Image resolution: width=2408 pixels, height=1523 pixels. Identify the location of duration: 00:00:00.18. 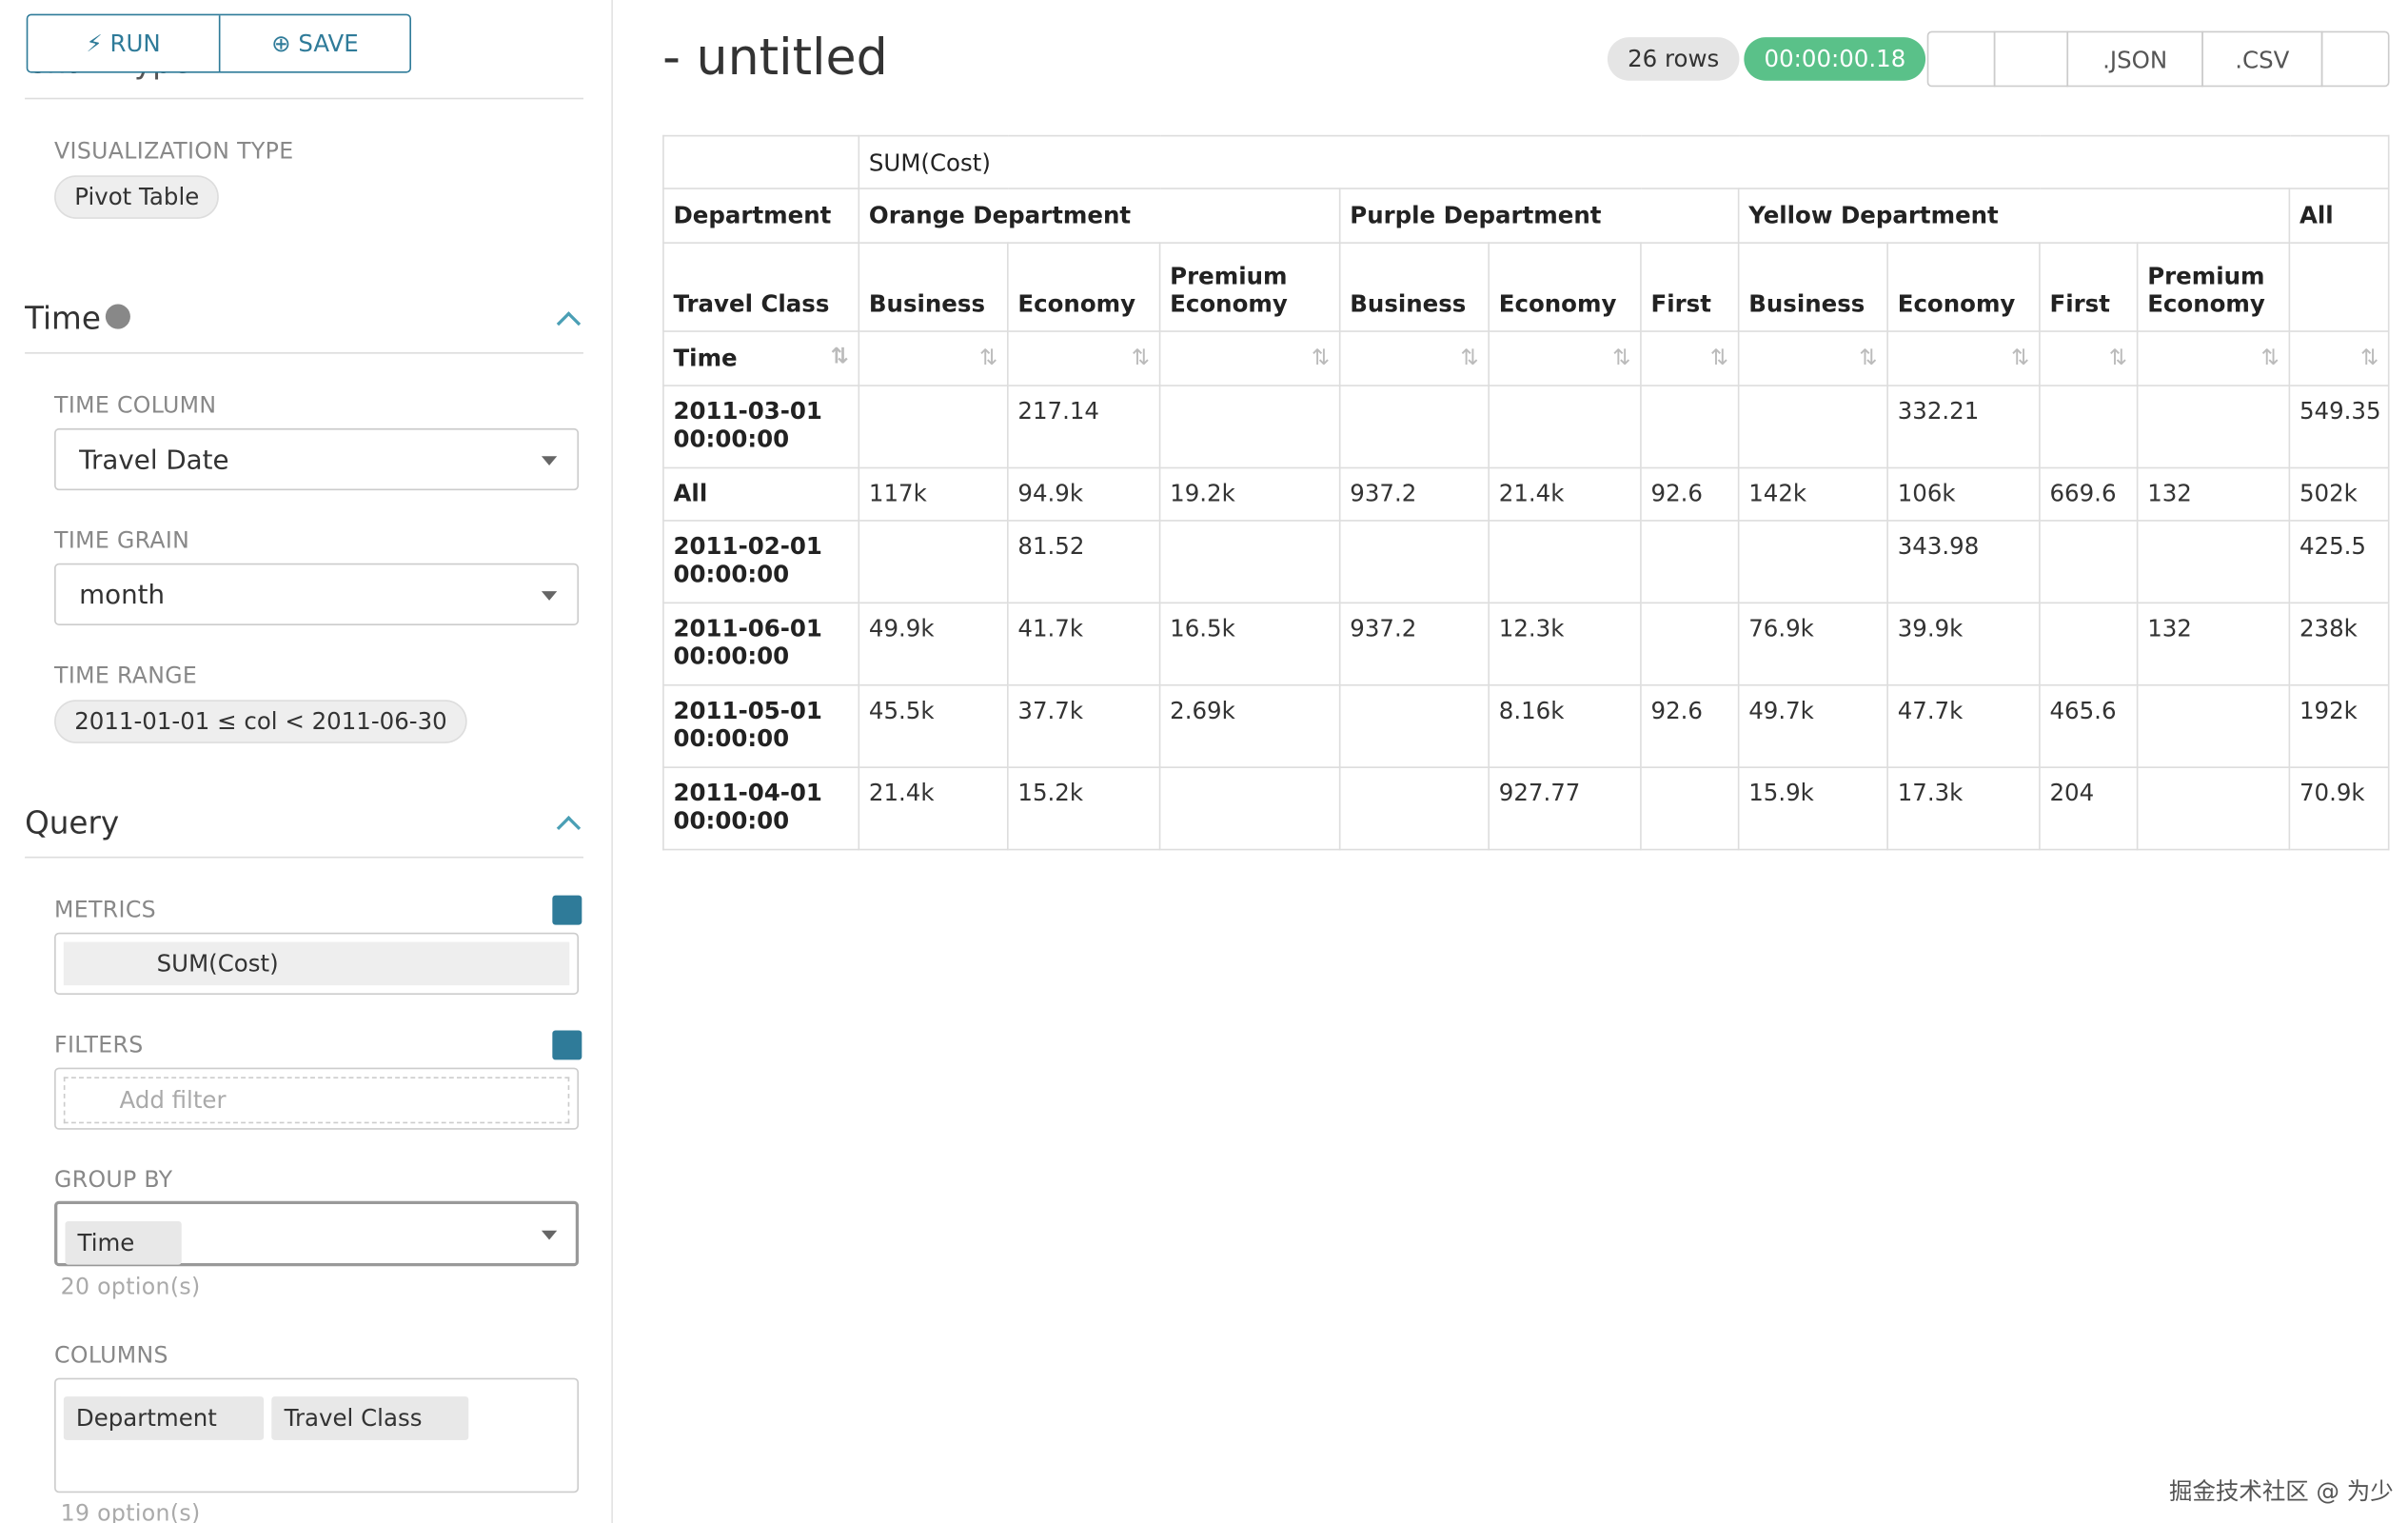
(1835, 59).